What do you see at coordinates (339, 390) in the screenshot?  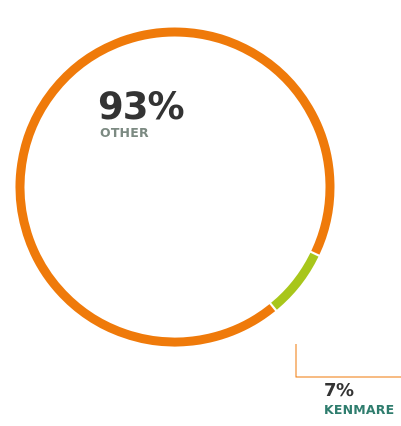 I see `slice-kenmare-percent-label: 7%` at bounding box center [339, 390].